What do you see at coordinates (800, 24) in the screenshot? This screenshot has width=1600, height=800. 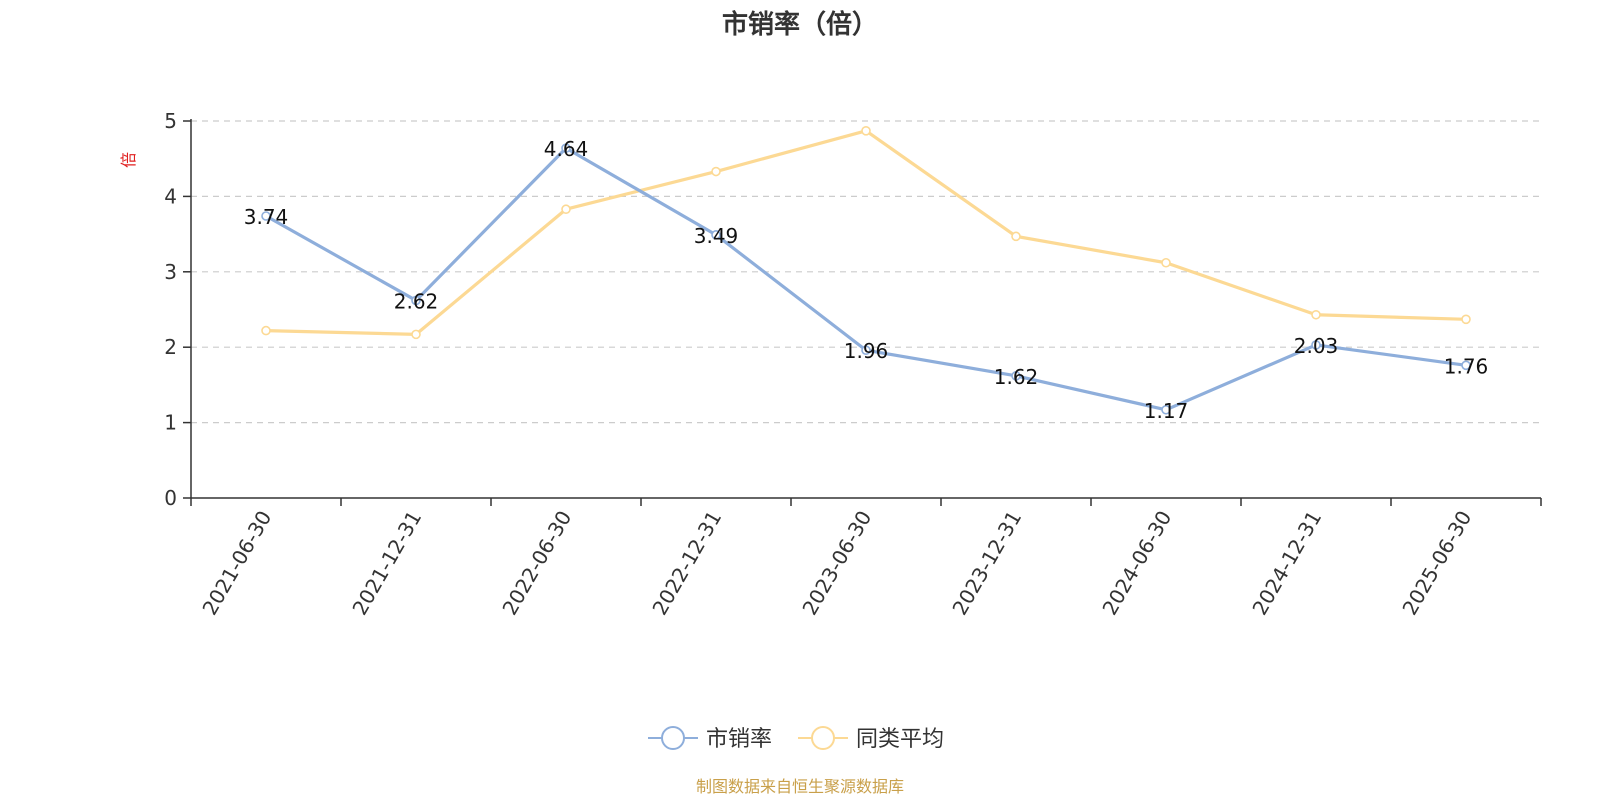 I see `chart-title: 市销率（倍）` at bounding box center [800, 24].